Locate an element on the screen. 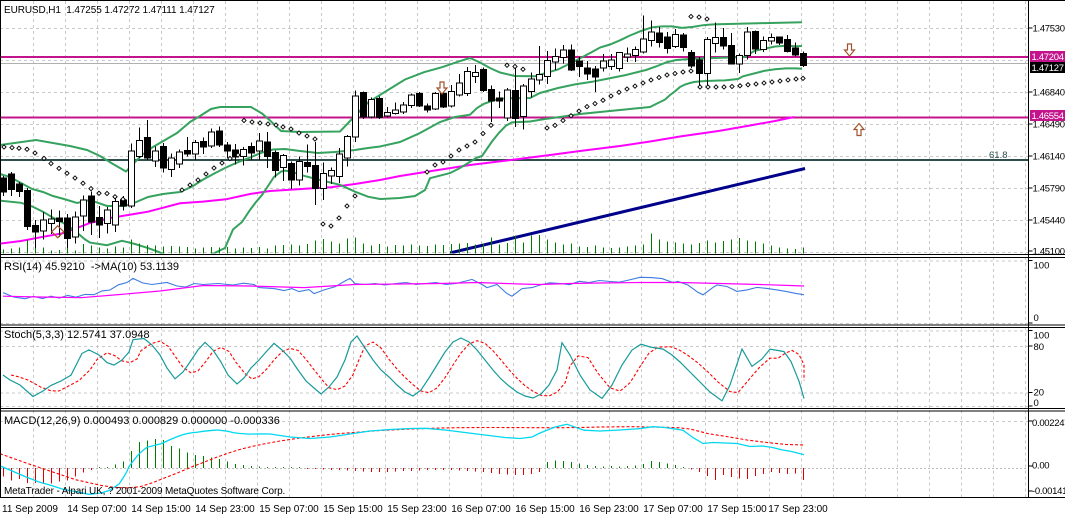 The height and width of the screenshot is (517, 1065). svg-text: 1.45790 is located at coordinates (1049, 189).